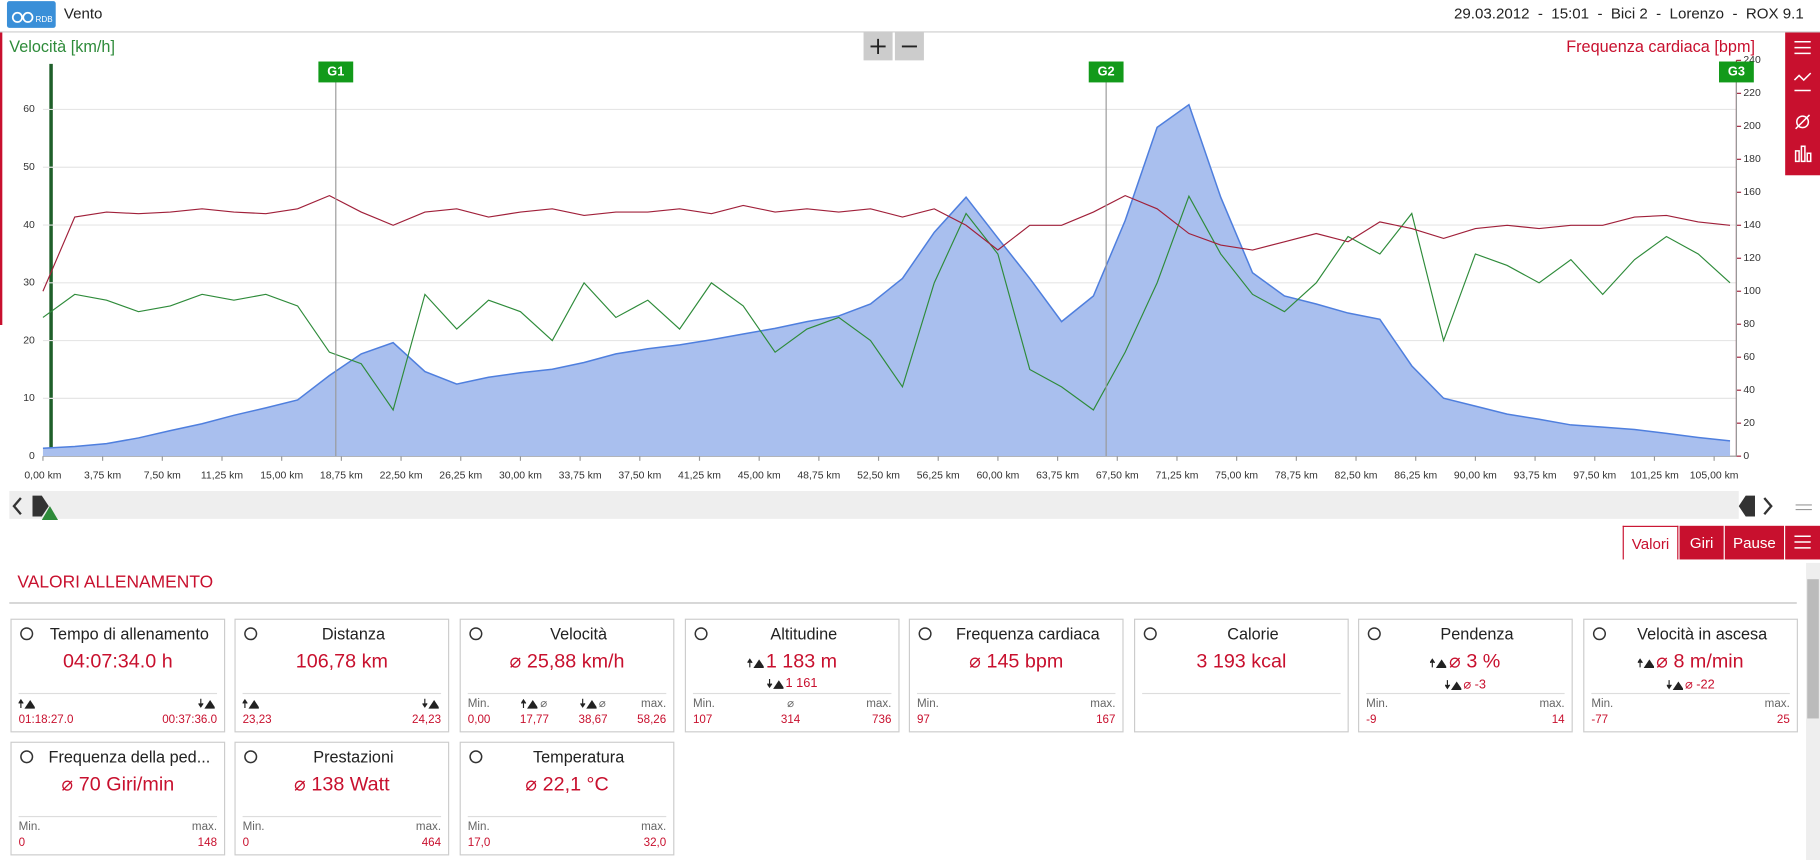 The width and height of the screenshot is (1820, 860). Describe the element at coordinates (1241, 661) in the screenshot. I see `card-main-value: 3 193 kcal` at that location.